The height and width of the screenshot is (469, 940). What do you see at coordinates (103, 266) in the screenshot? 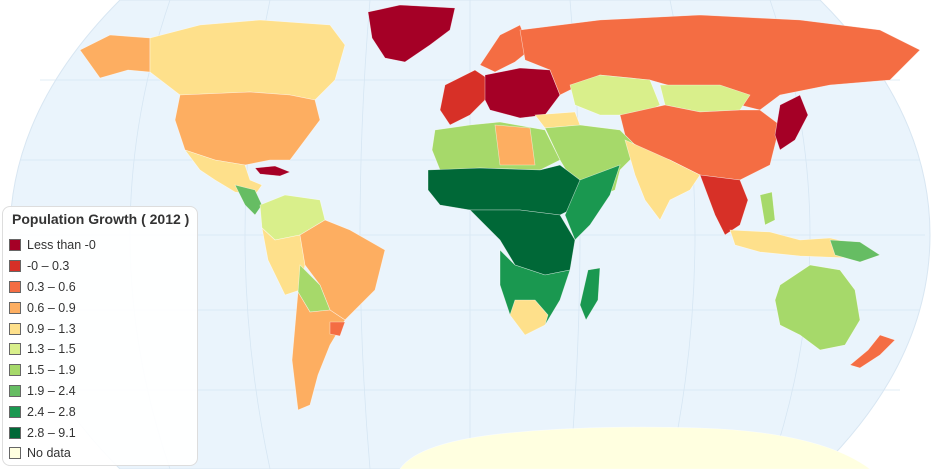
I see `legend-item: -0 – 0.3` at bounding box center [103, 266].